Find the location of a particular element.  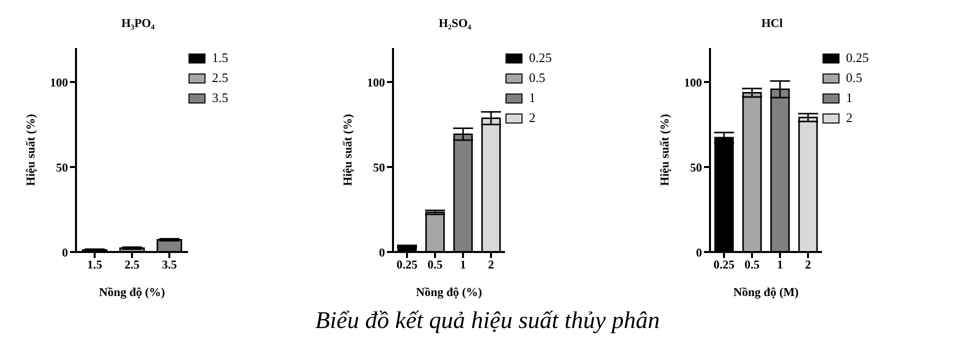

x-tick-label: 2.5 is located at coordinates (132, 265).